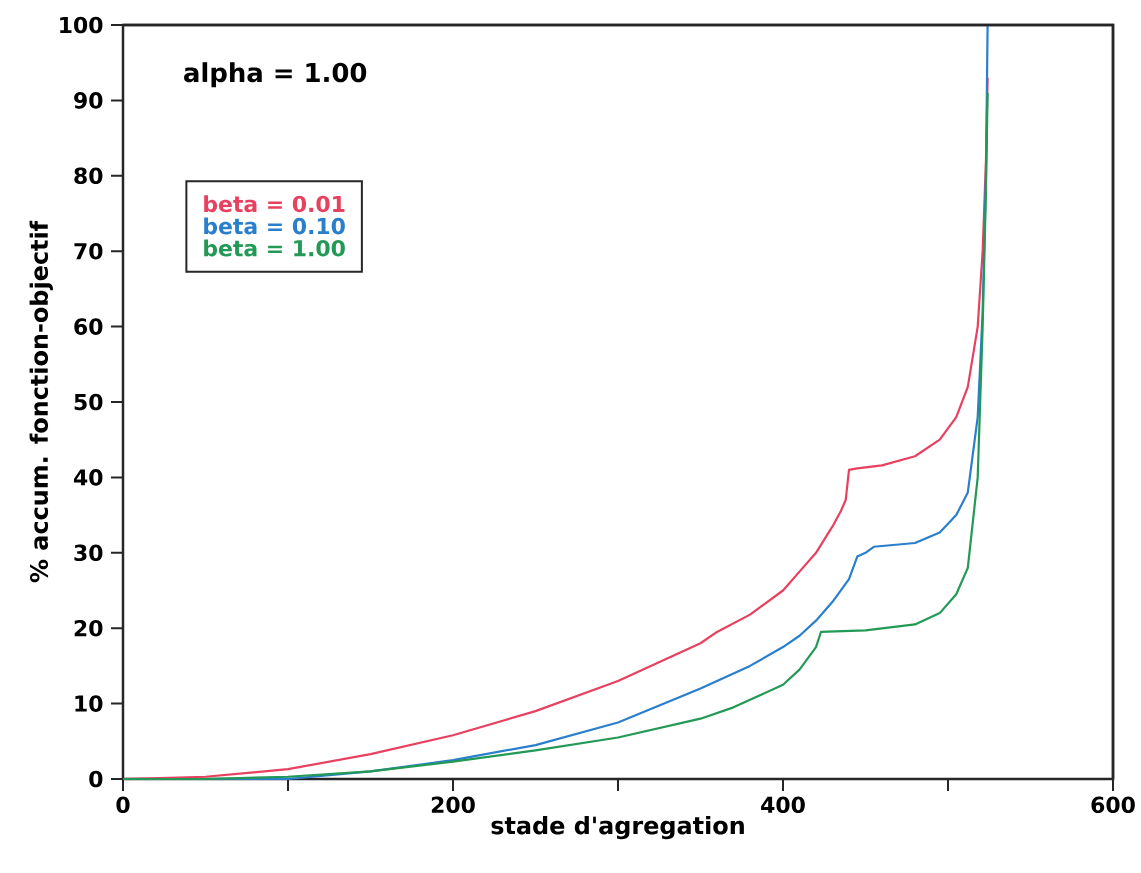 The height and width of the screenshot is (873, 1141). I want to click on x-tick-label: 600, so click(1113, 805).